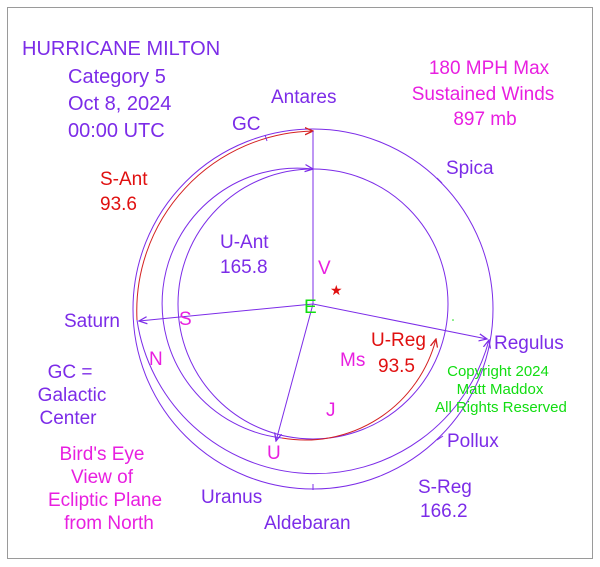 The image size is (600, 567). What do you see at coordinates (445, 487) in the screenshot?
I see `s-reg-label: S-Reg` at bounding box center [445, 487].